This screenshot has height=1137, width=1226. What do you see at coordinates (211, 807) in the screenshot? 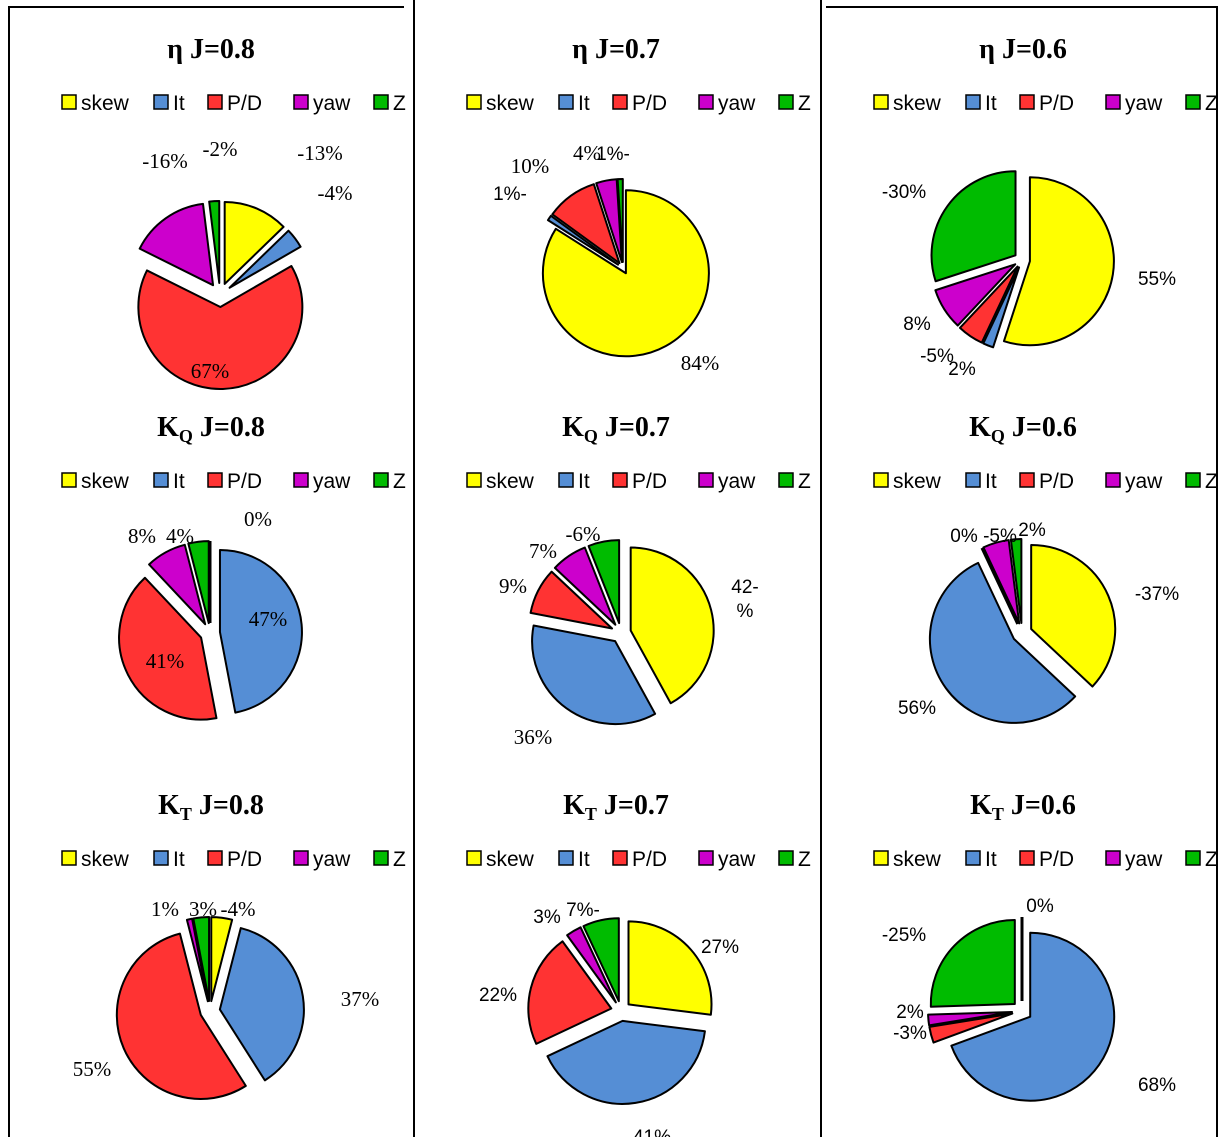
I see `chart-title: KT J=0.8` at bounding box center [211, 807].